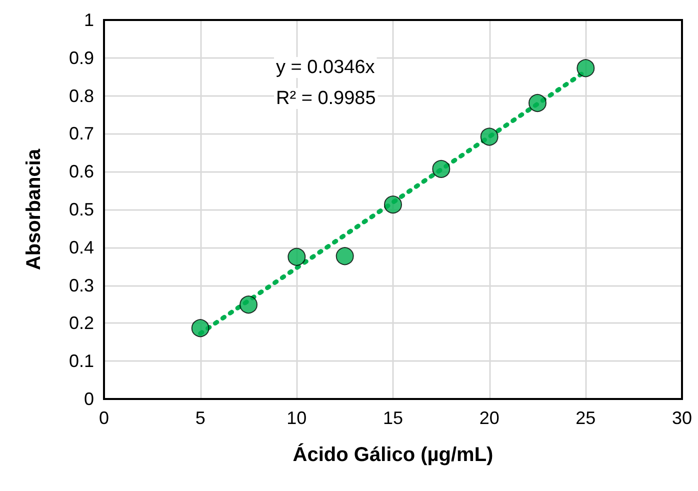  I want to click on y-tick-label: 0.1, so click(81, 361).